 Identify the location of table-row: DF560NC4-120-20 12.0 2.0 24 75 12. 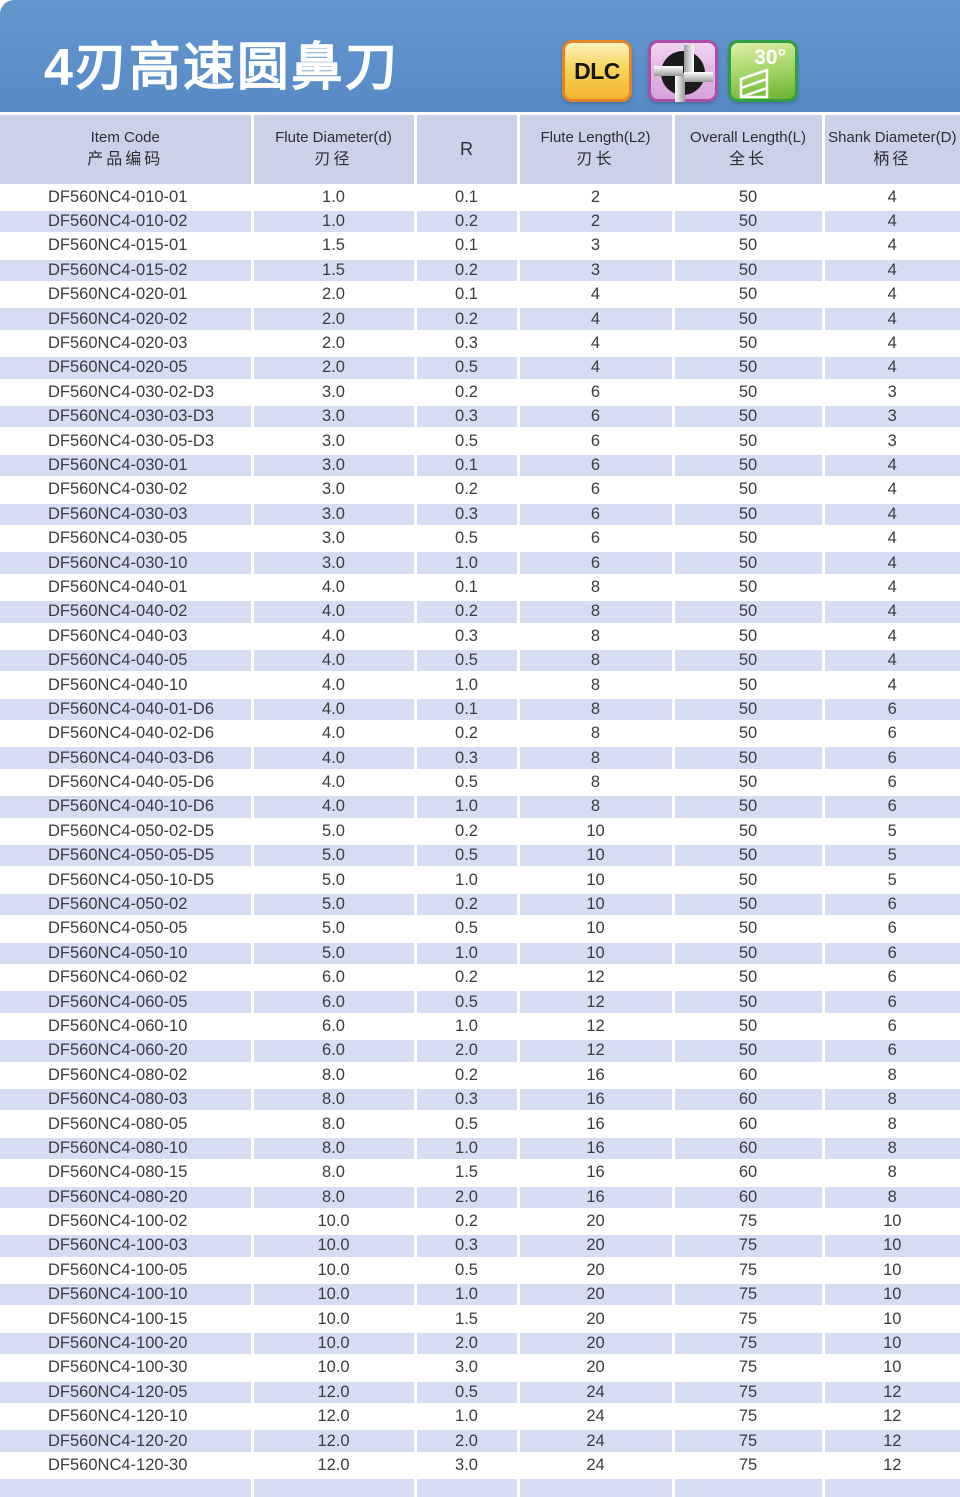
(480, 1441).